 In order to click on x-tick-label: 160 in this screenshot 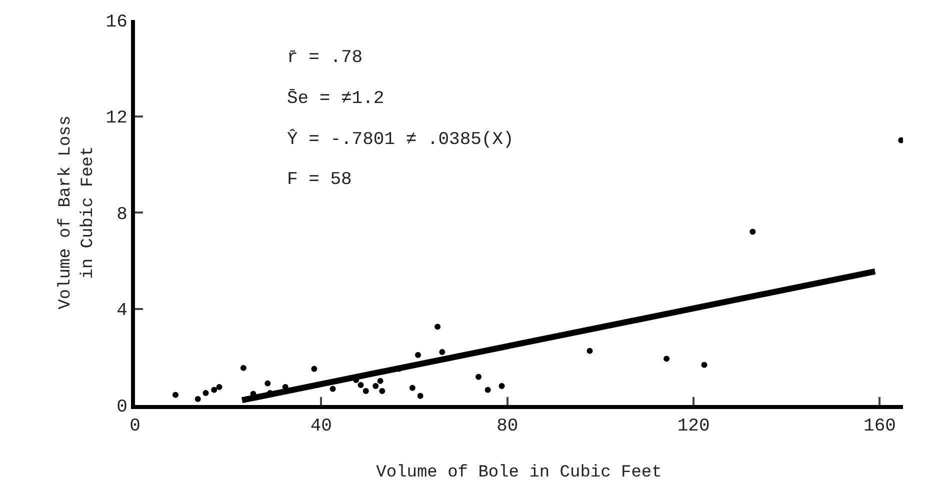, I will do `click(880, 426)`.